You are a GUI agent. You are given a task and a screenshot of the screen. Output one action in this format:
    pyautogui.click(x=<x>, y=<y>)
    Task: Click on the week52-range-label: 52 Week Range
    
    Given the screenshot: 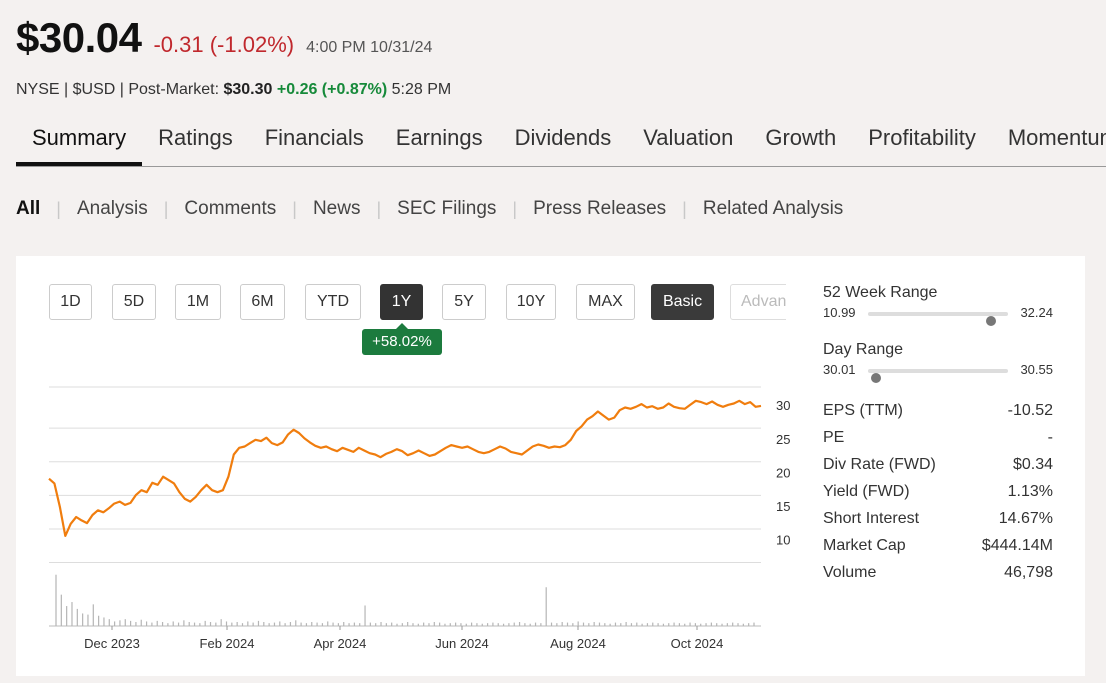 What is the action you would take?
    pyautogui.click(x=880, y=292)
    